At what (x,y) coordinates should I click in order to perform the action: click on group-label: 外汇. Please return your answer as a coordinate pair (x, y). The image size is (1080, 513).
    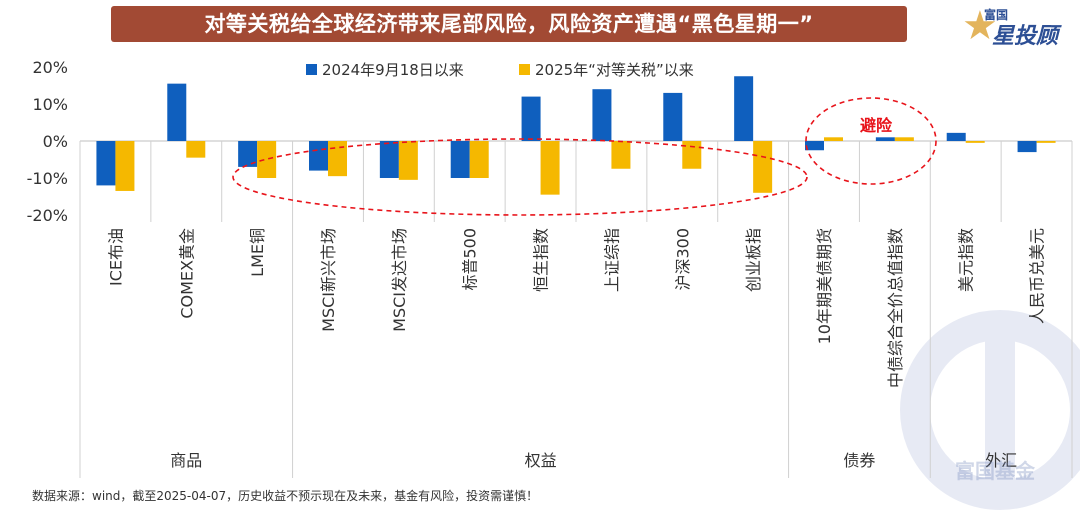
    Looking at the image, I should click on (1001, 460).